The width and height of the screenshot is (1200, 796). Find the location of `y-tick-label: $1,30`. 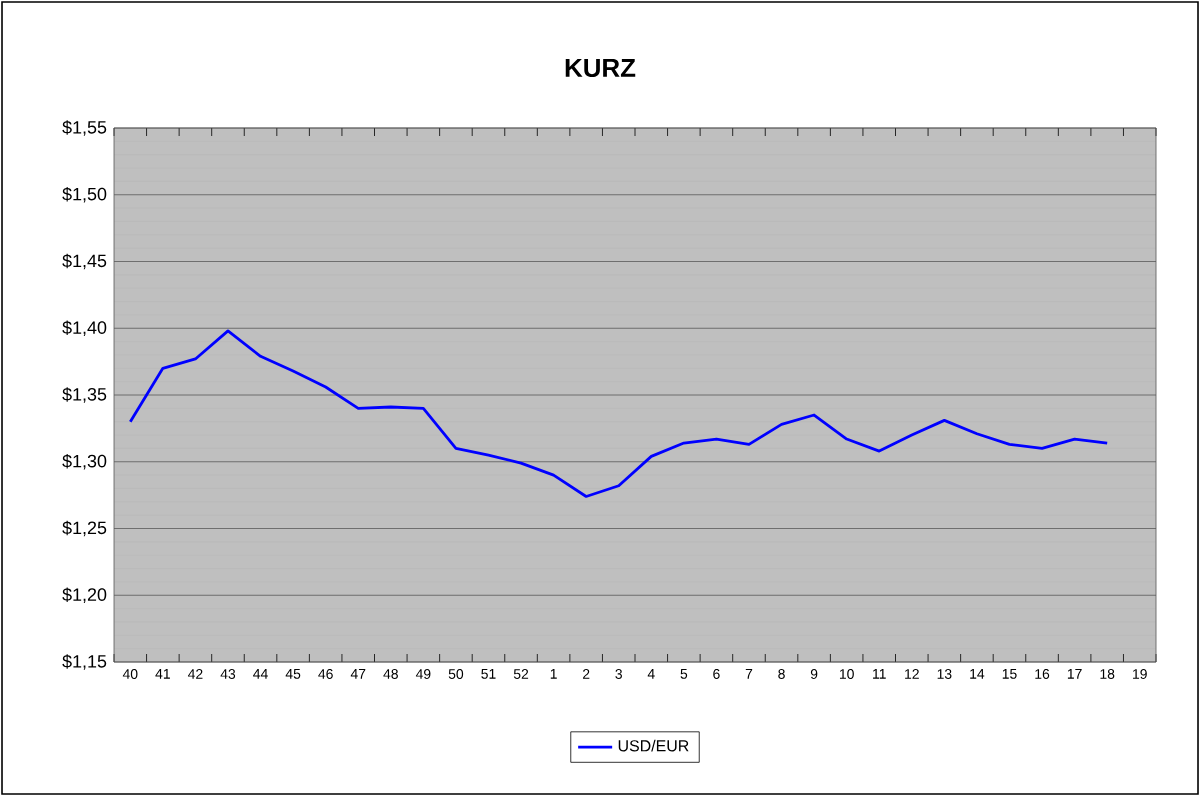

y-tick-label: $1,30 is located at coordinates (84, 461).